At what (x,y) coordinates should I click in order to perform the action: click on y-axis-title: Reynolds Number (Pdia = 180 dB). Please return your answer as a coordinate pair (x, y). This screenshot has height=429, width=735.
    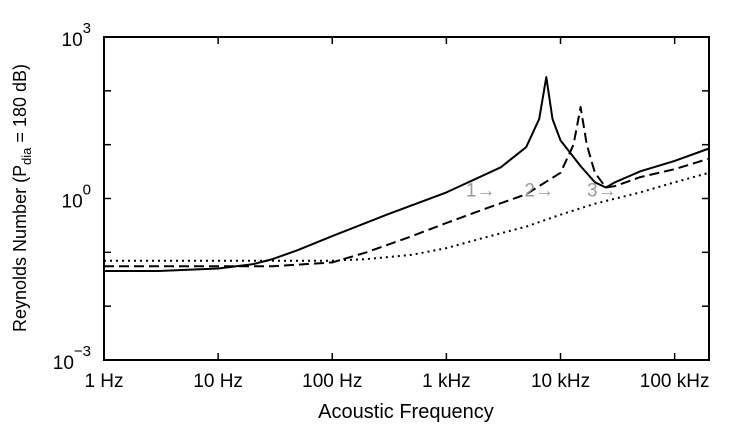
    Looking at the image, I should click on (22, 198).